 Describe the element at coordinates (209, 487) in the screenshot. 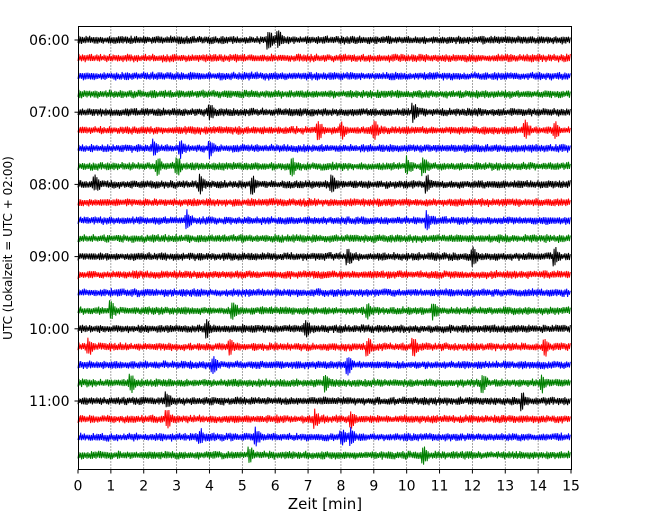

I see `x-tick-label-4: 4` at that location.